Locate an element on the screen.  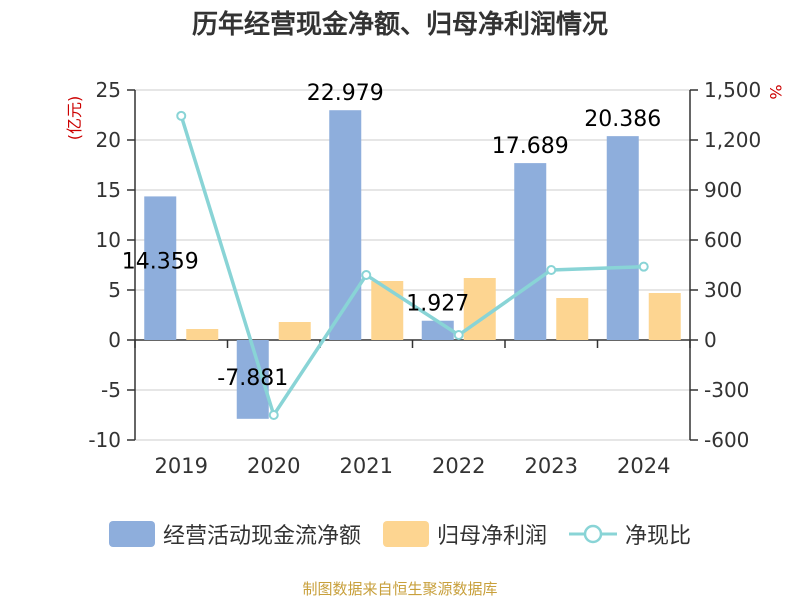
legend-swatch-ratio is located at coordinates (593, 534).